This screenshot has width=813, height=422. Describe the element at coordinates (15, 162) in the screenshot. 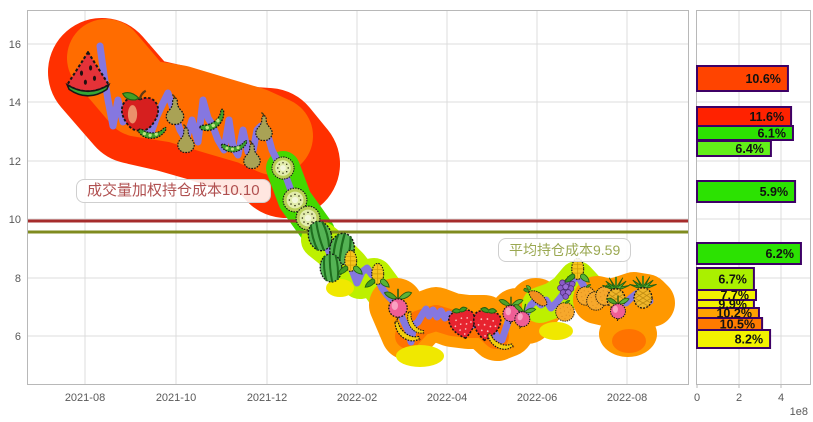

I see `y-tick-label: 12` at that location.